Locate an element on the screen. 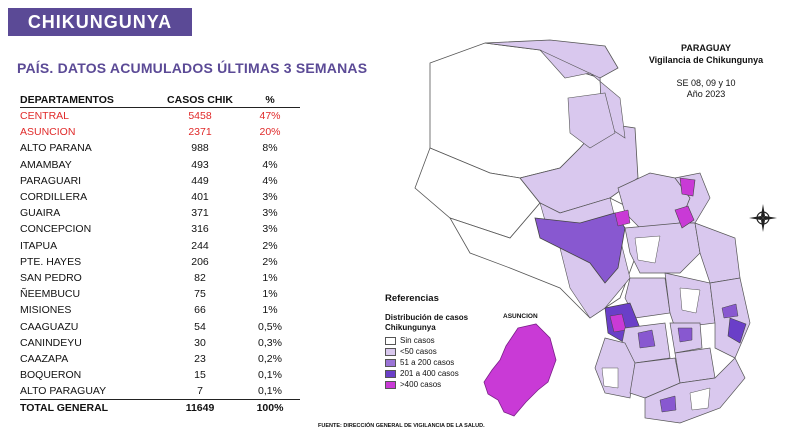 The height and width of the screenshot is (433, 790). region-canindeyu-high is located at coordinates (684, 217).